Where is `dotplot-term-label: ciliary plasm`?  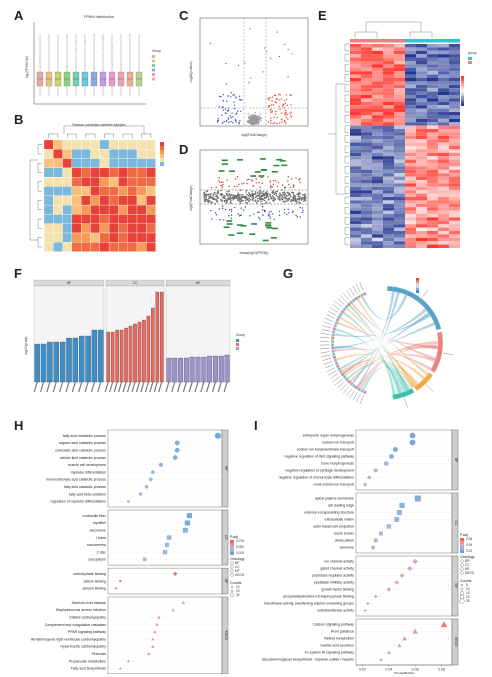
dotplot-term-label: ciliary plasm is located at coordinates (344, 541).